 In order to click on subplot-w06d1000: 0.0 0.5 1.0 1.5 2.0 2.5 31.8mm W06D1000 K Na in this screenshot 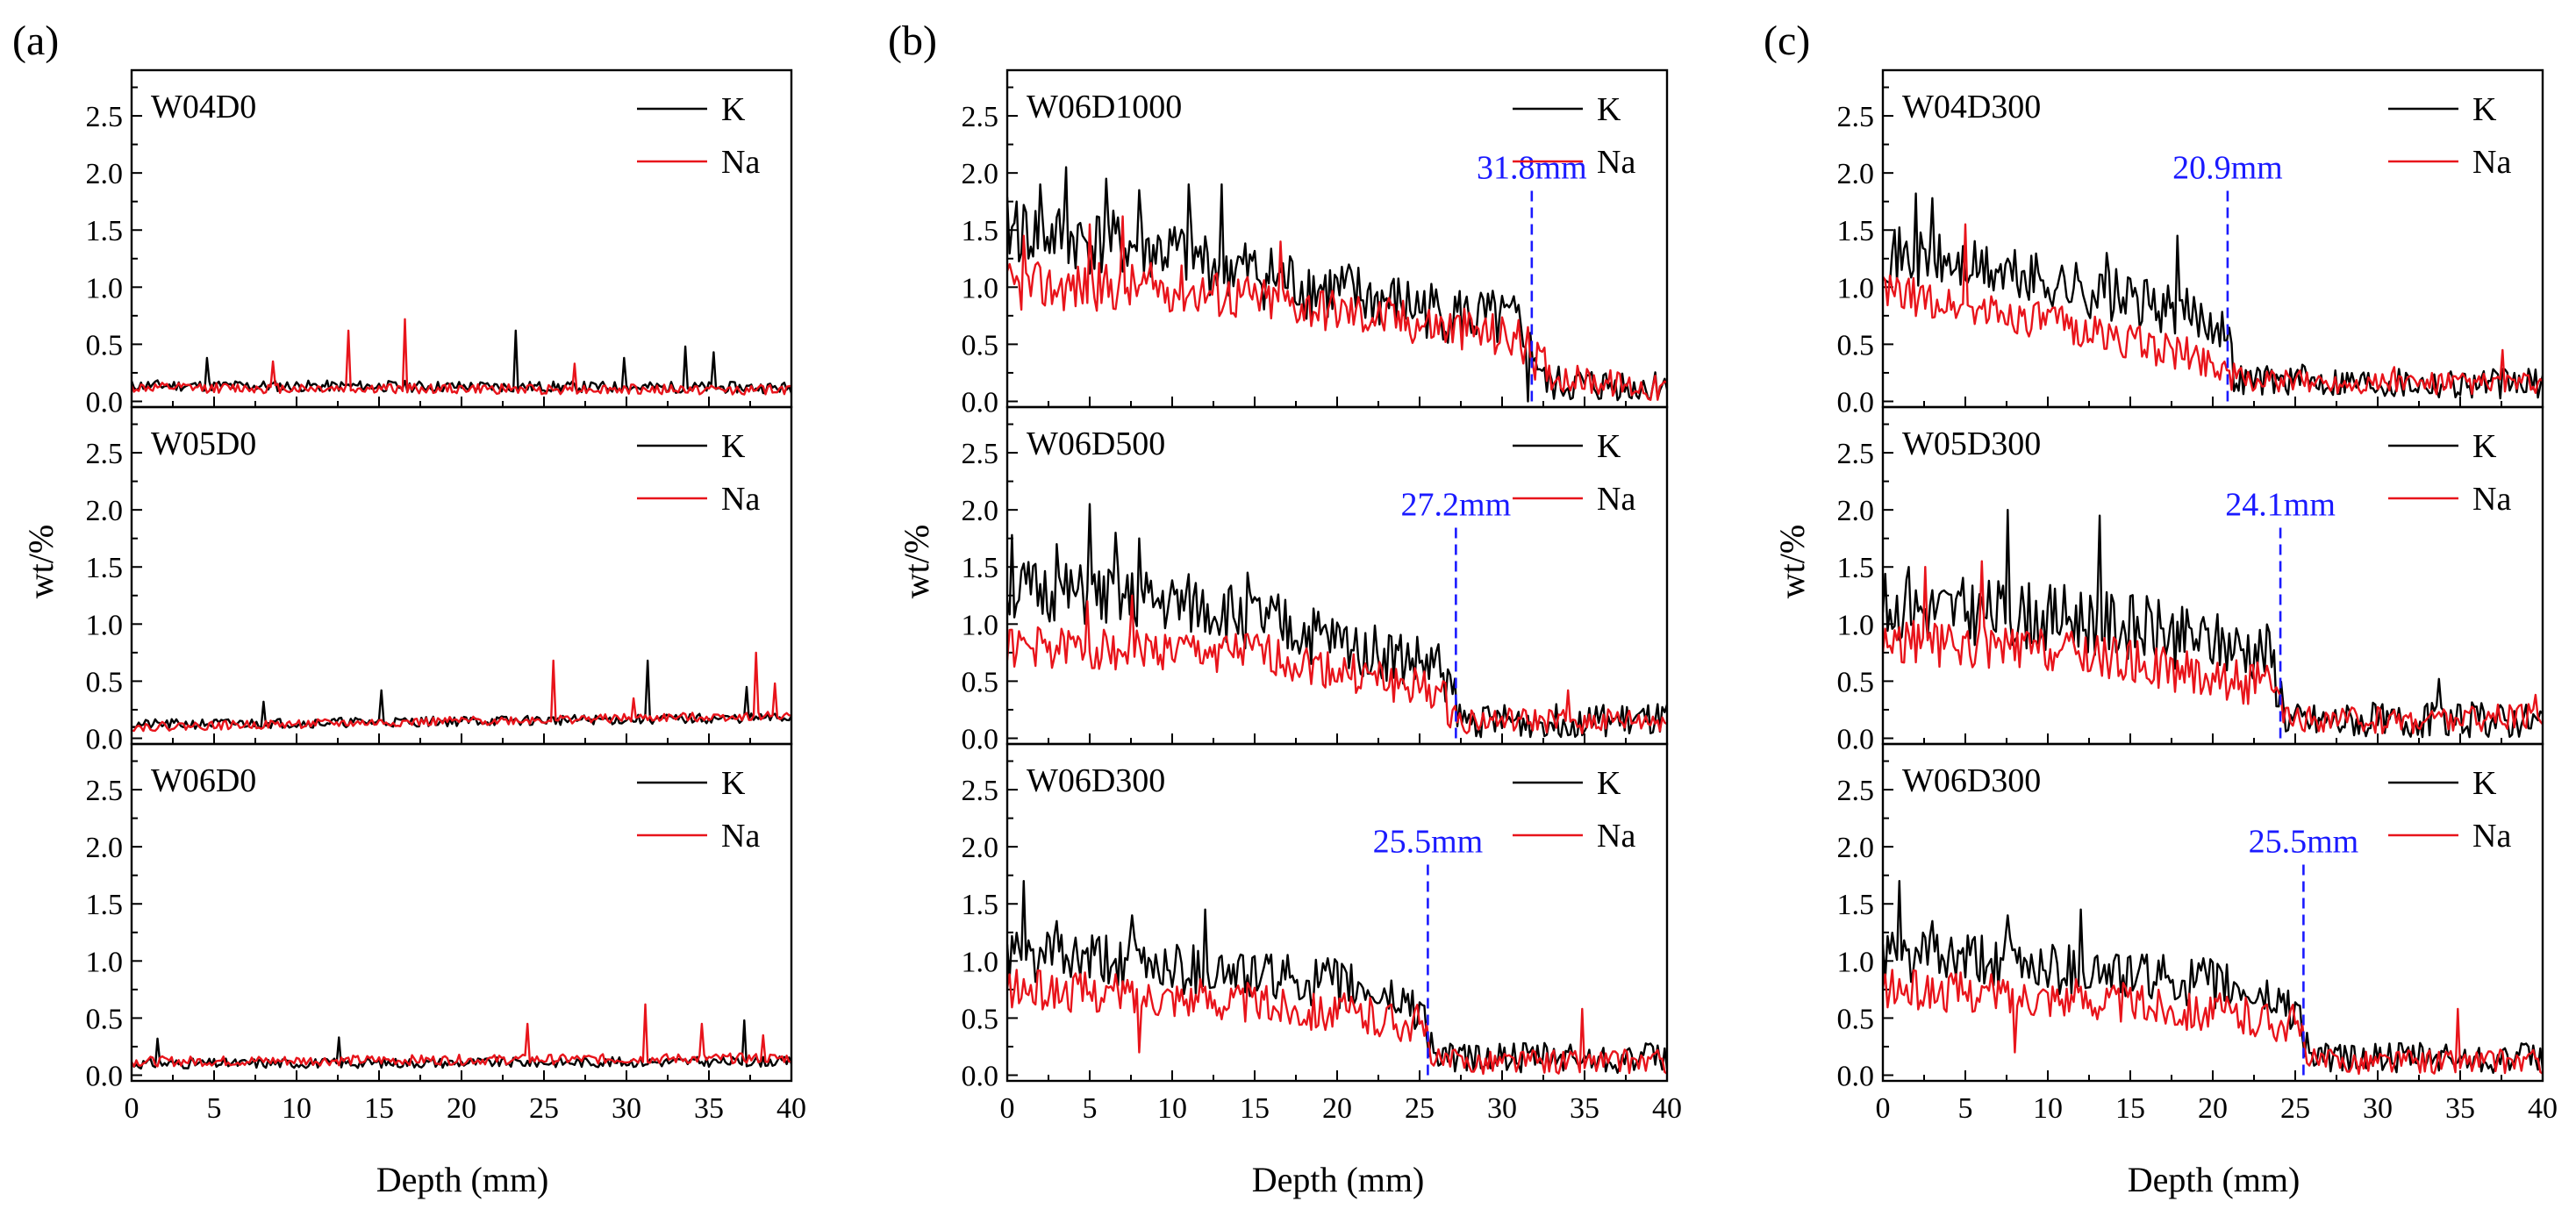, I will do `click(1315, 243)`.